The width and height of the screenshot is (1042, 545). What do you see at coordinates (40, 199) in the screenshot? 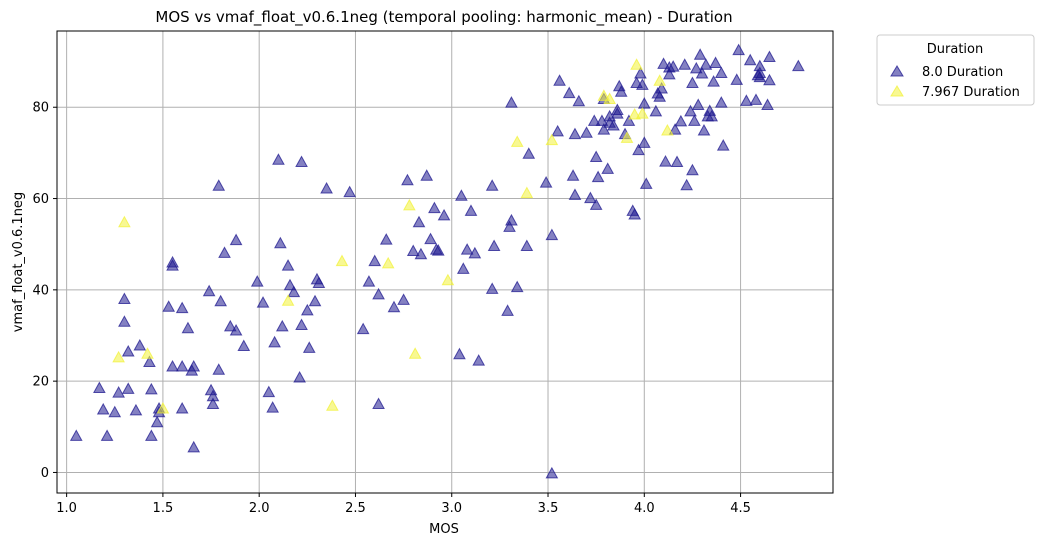
I see `y-tick-label: 60` at bounding box center [40, 199].